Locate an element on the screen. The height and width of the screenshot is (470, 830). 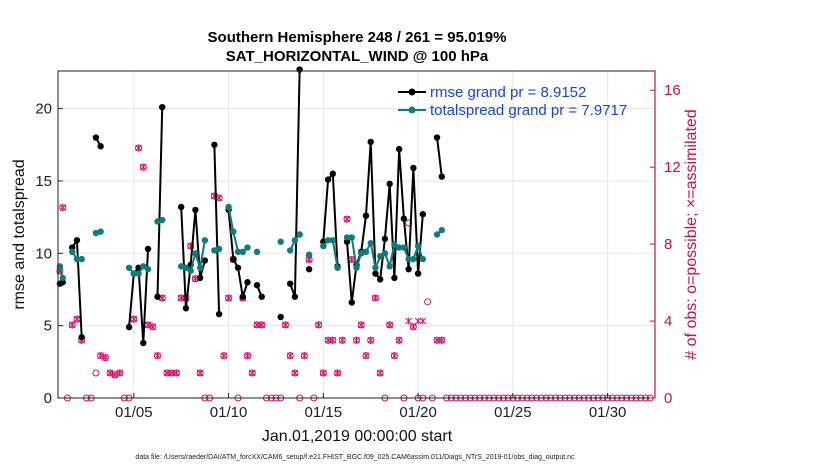
y-right-tick-label: 0 is located at coordinates (668, 398).